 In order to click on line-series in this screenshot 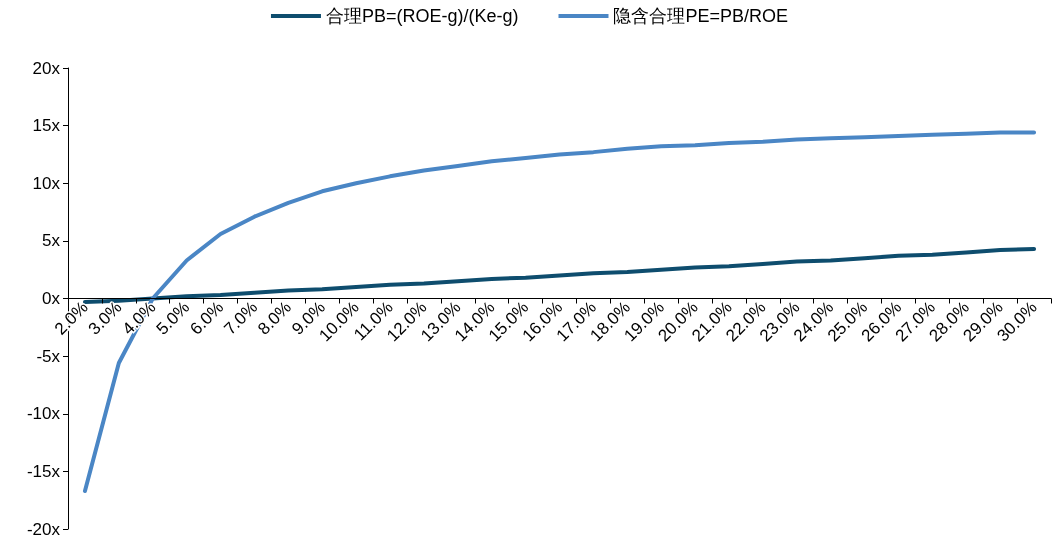, I will do `click(559, 275)`.